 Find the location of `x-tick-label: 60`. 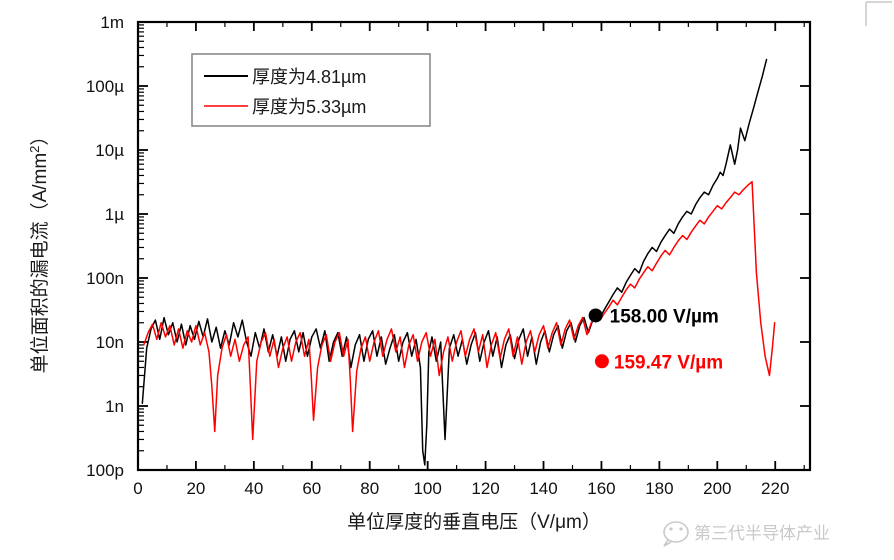

x-tick-label: 60 is located at coordinates (311, 488).